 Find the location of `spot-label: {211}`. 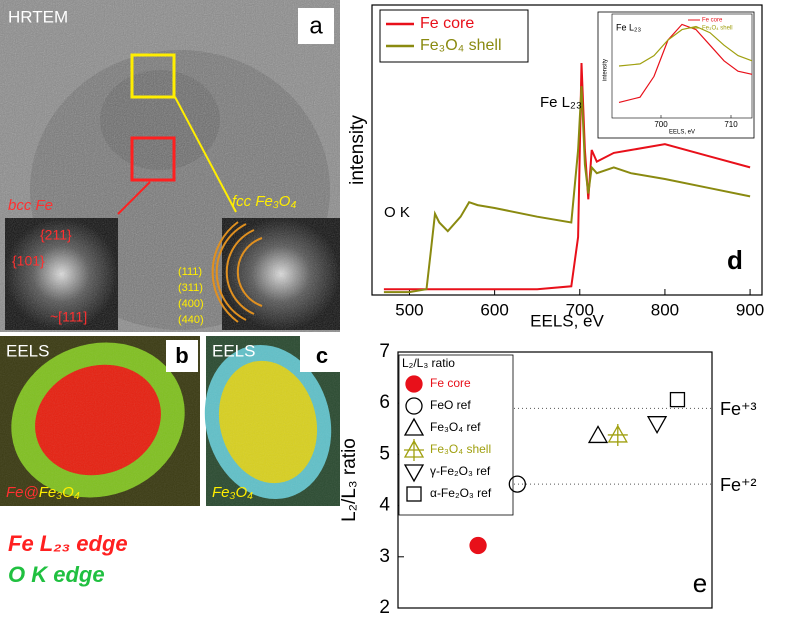

spot-label: {211} is located at coordinates (56, 235).